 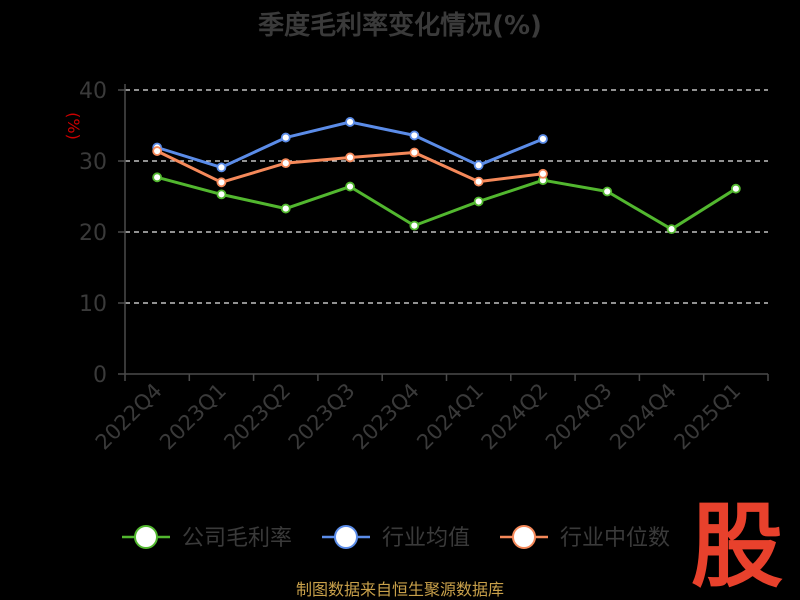 I want to click on y-tick-labels: 0 10 20 30 40, so click(x=93, y=233).